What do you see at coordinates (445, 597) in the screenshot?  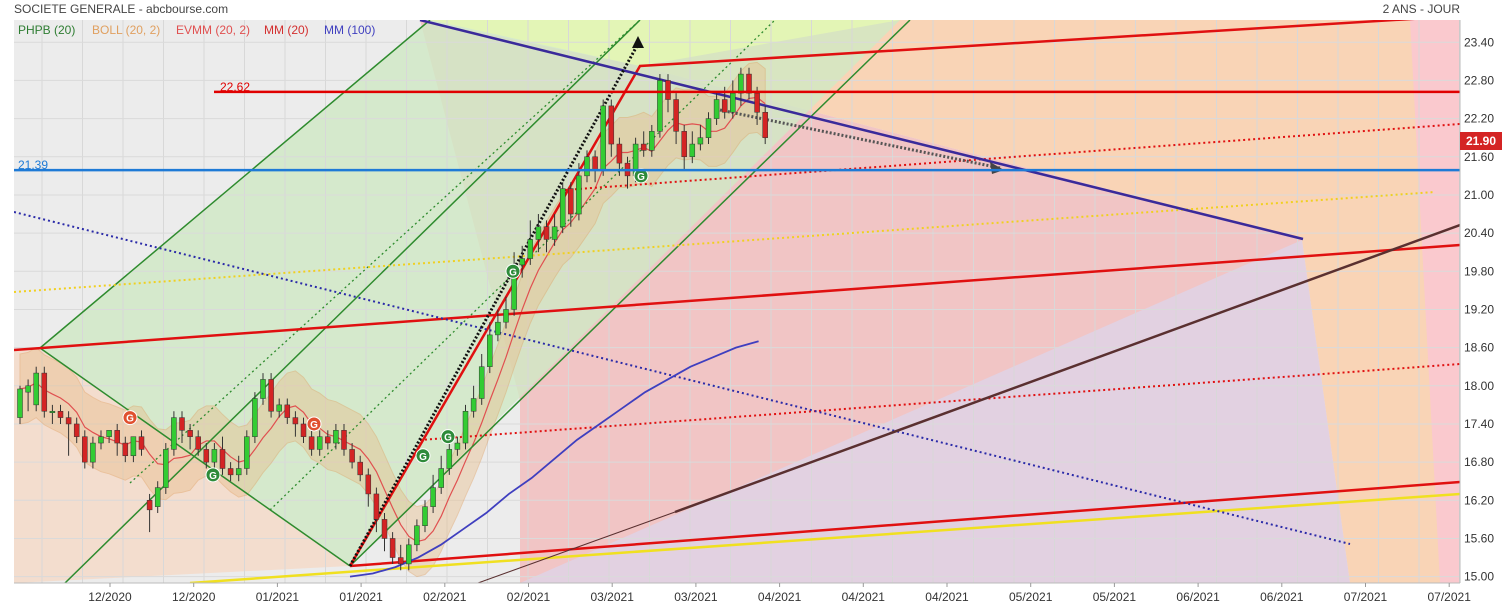 I see `x-tick-label: 02/2021` at bounding box center [445, 597].